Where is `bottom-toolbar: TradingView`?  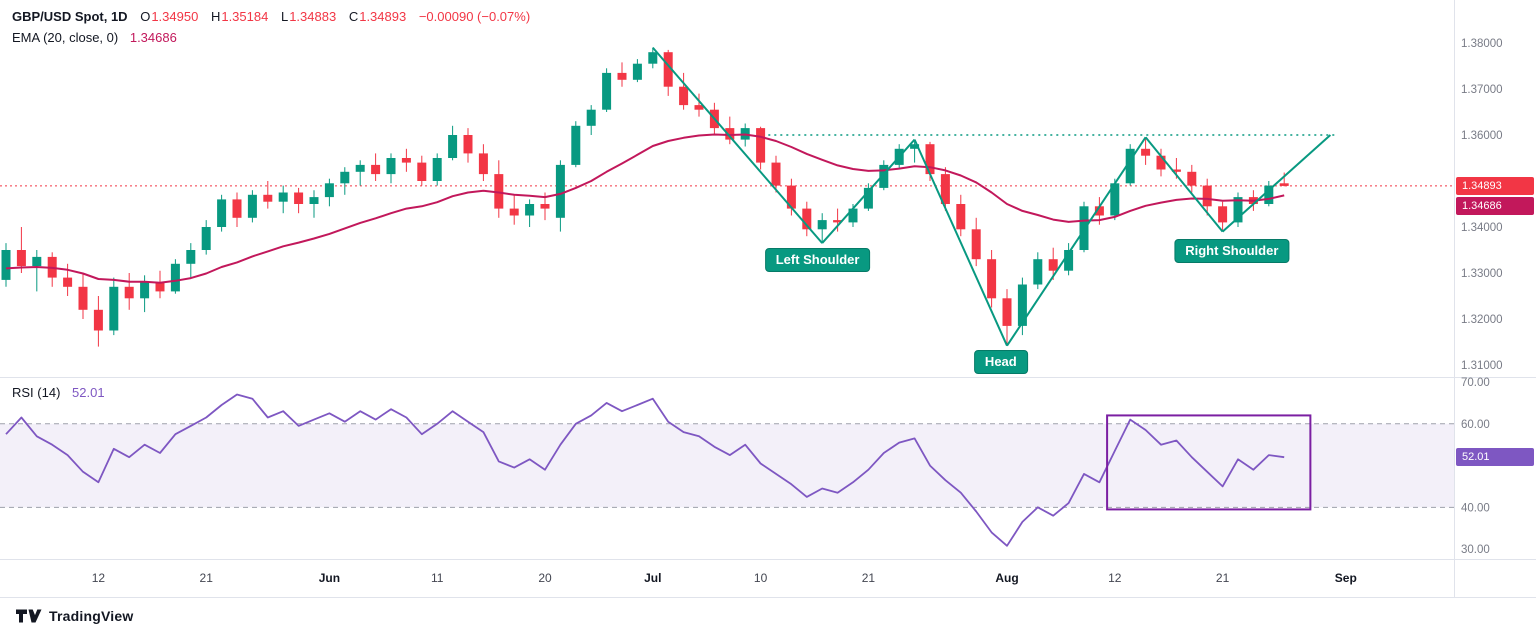
bottom-toolbar: TradingView is located at coordinates (768, 616).